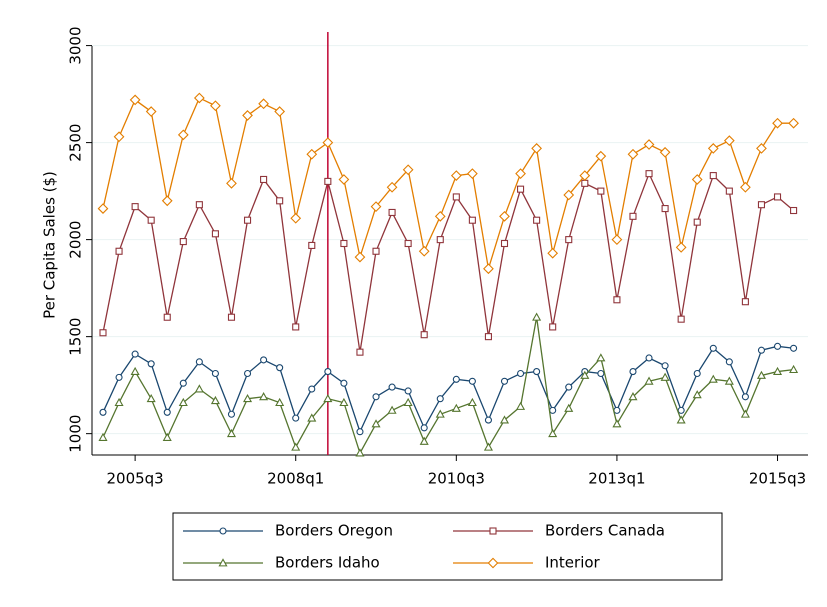 This screenshot has width=827, height=607. I want to click on legend-box, so click(447, 546).